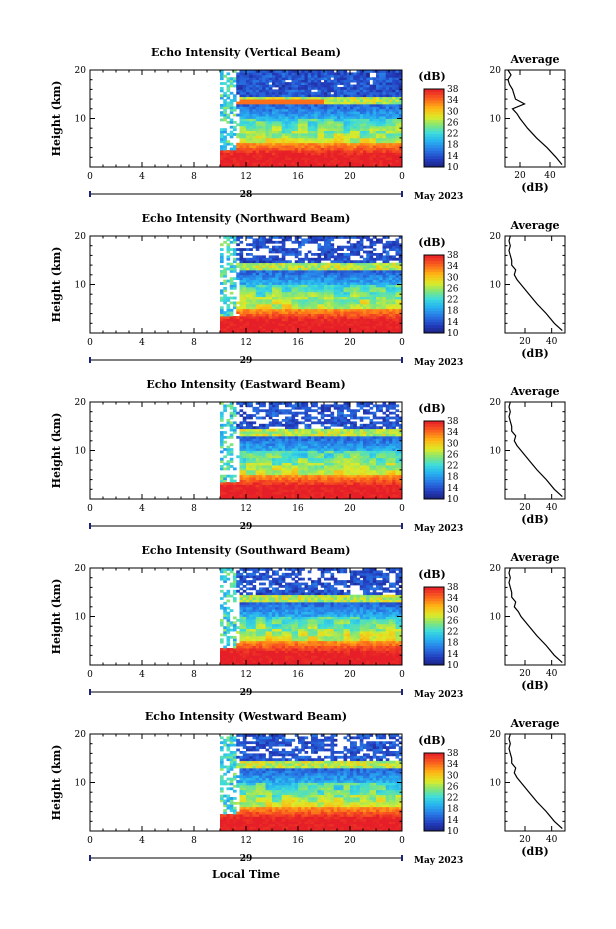 This screenshot has width=616, height=929. I want to click on heatmap-cells, so click(311, 285).